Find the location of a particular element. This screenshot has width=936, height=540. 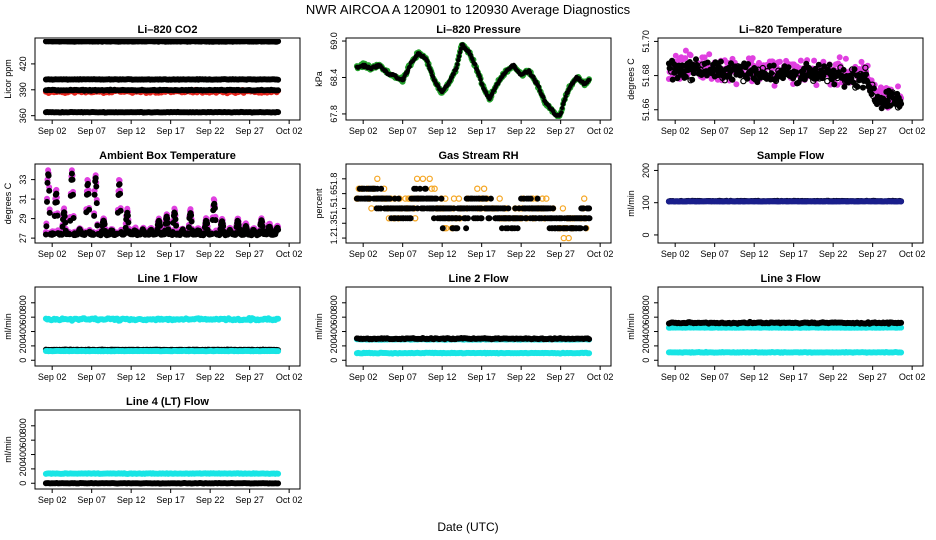

y-tick-label: 0 is located at coordinates (646, 234).